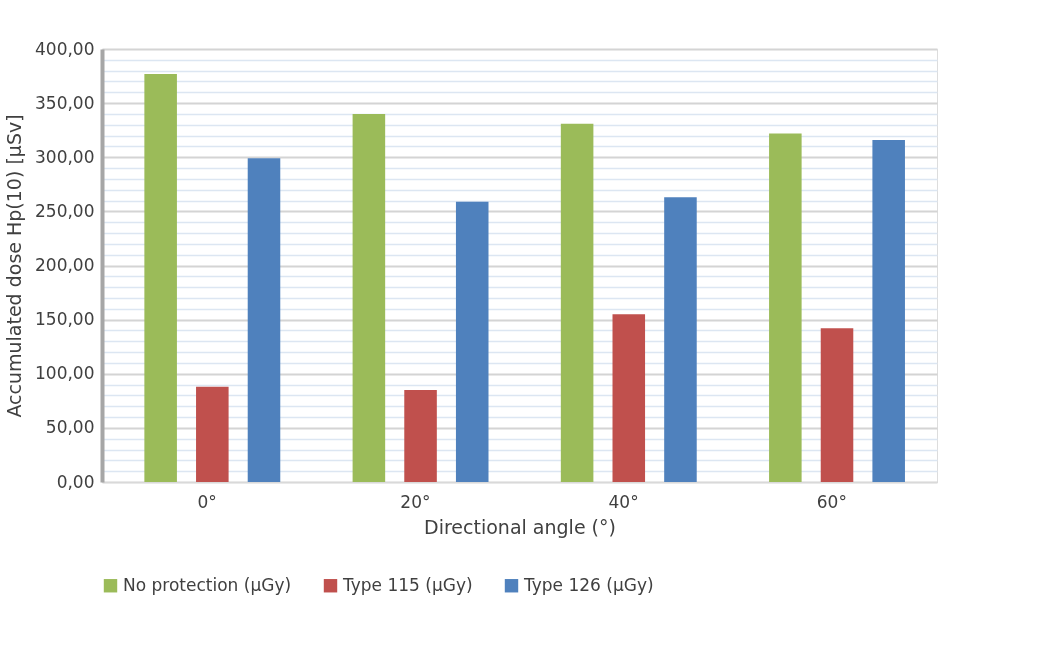  What do you see at coordinates (207, 501) in the screenshot?
I see `x-tick-label: 0°` at bounding box center [207, 501].